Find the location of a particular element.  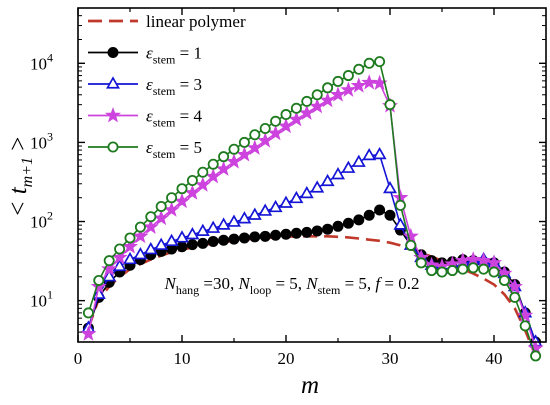

y-tick-label: 10² is located at coordinates (41, 220).